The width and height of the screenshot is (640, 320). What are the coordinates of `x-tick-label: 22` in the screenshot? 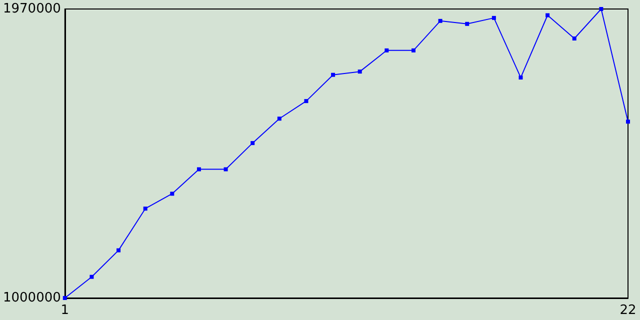 It's located at (628, 310).